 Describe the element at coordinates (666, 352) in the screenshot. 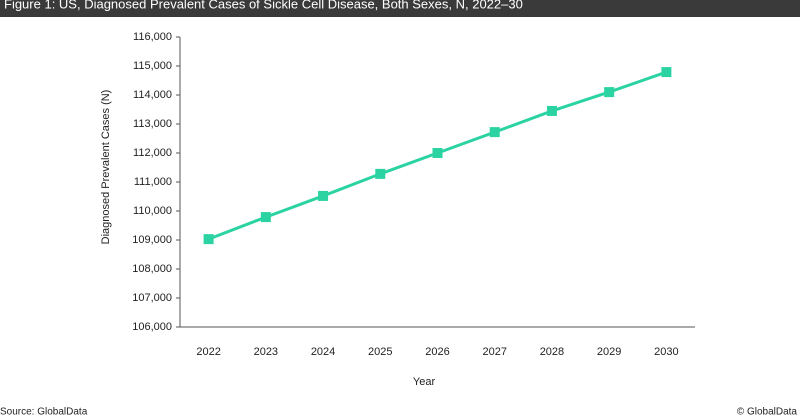

I see `x-tick-label: 2030` at that location.